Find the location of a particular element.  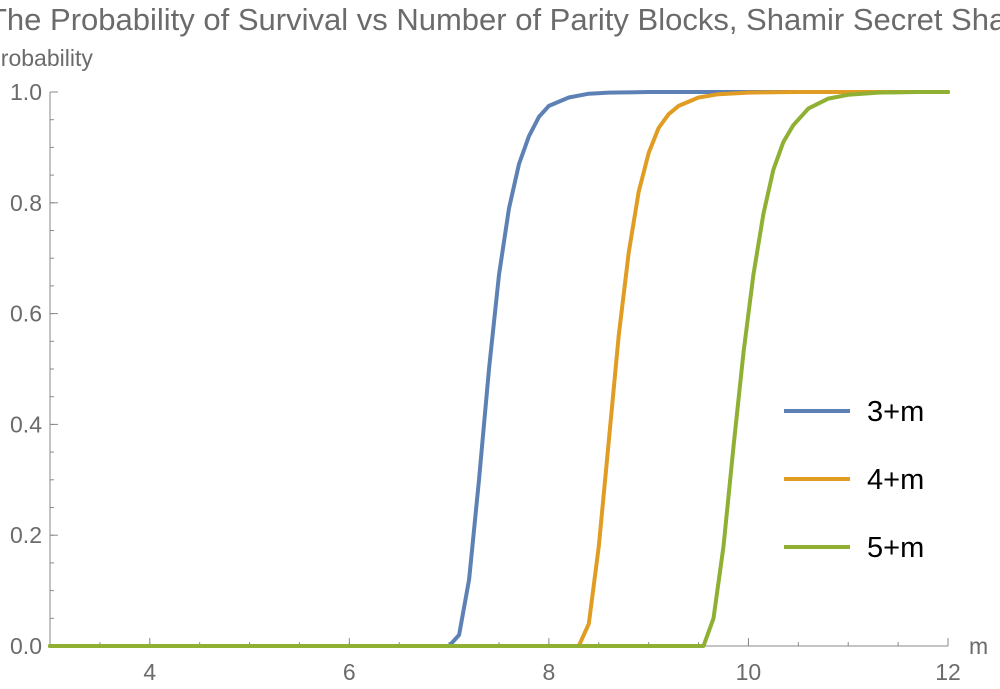

y-tick-label: 0.6 is located at coordinates (26, 314).